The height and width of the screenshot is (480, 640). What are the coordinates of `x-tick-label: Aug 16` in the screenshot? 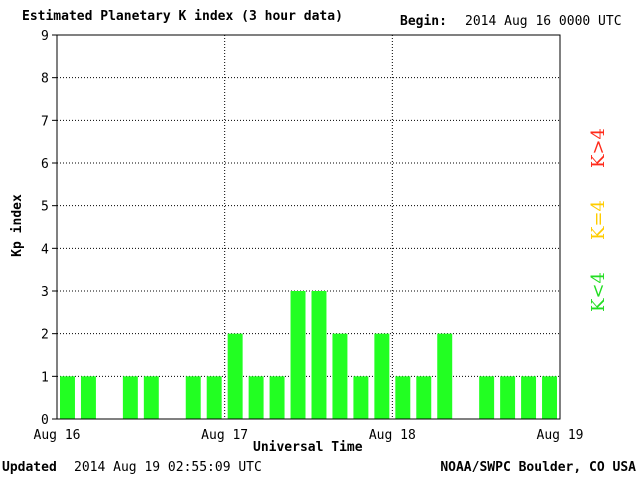 It's located at (57, 435).